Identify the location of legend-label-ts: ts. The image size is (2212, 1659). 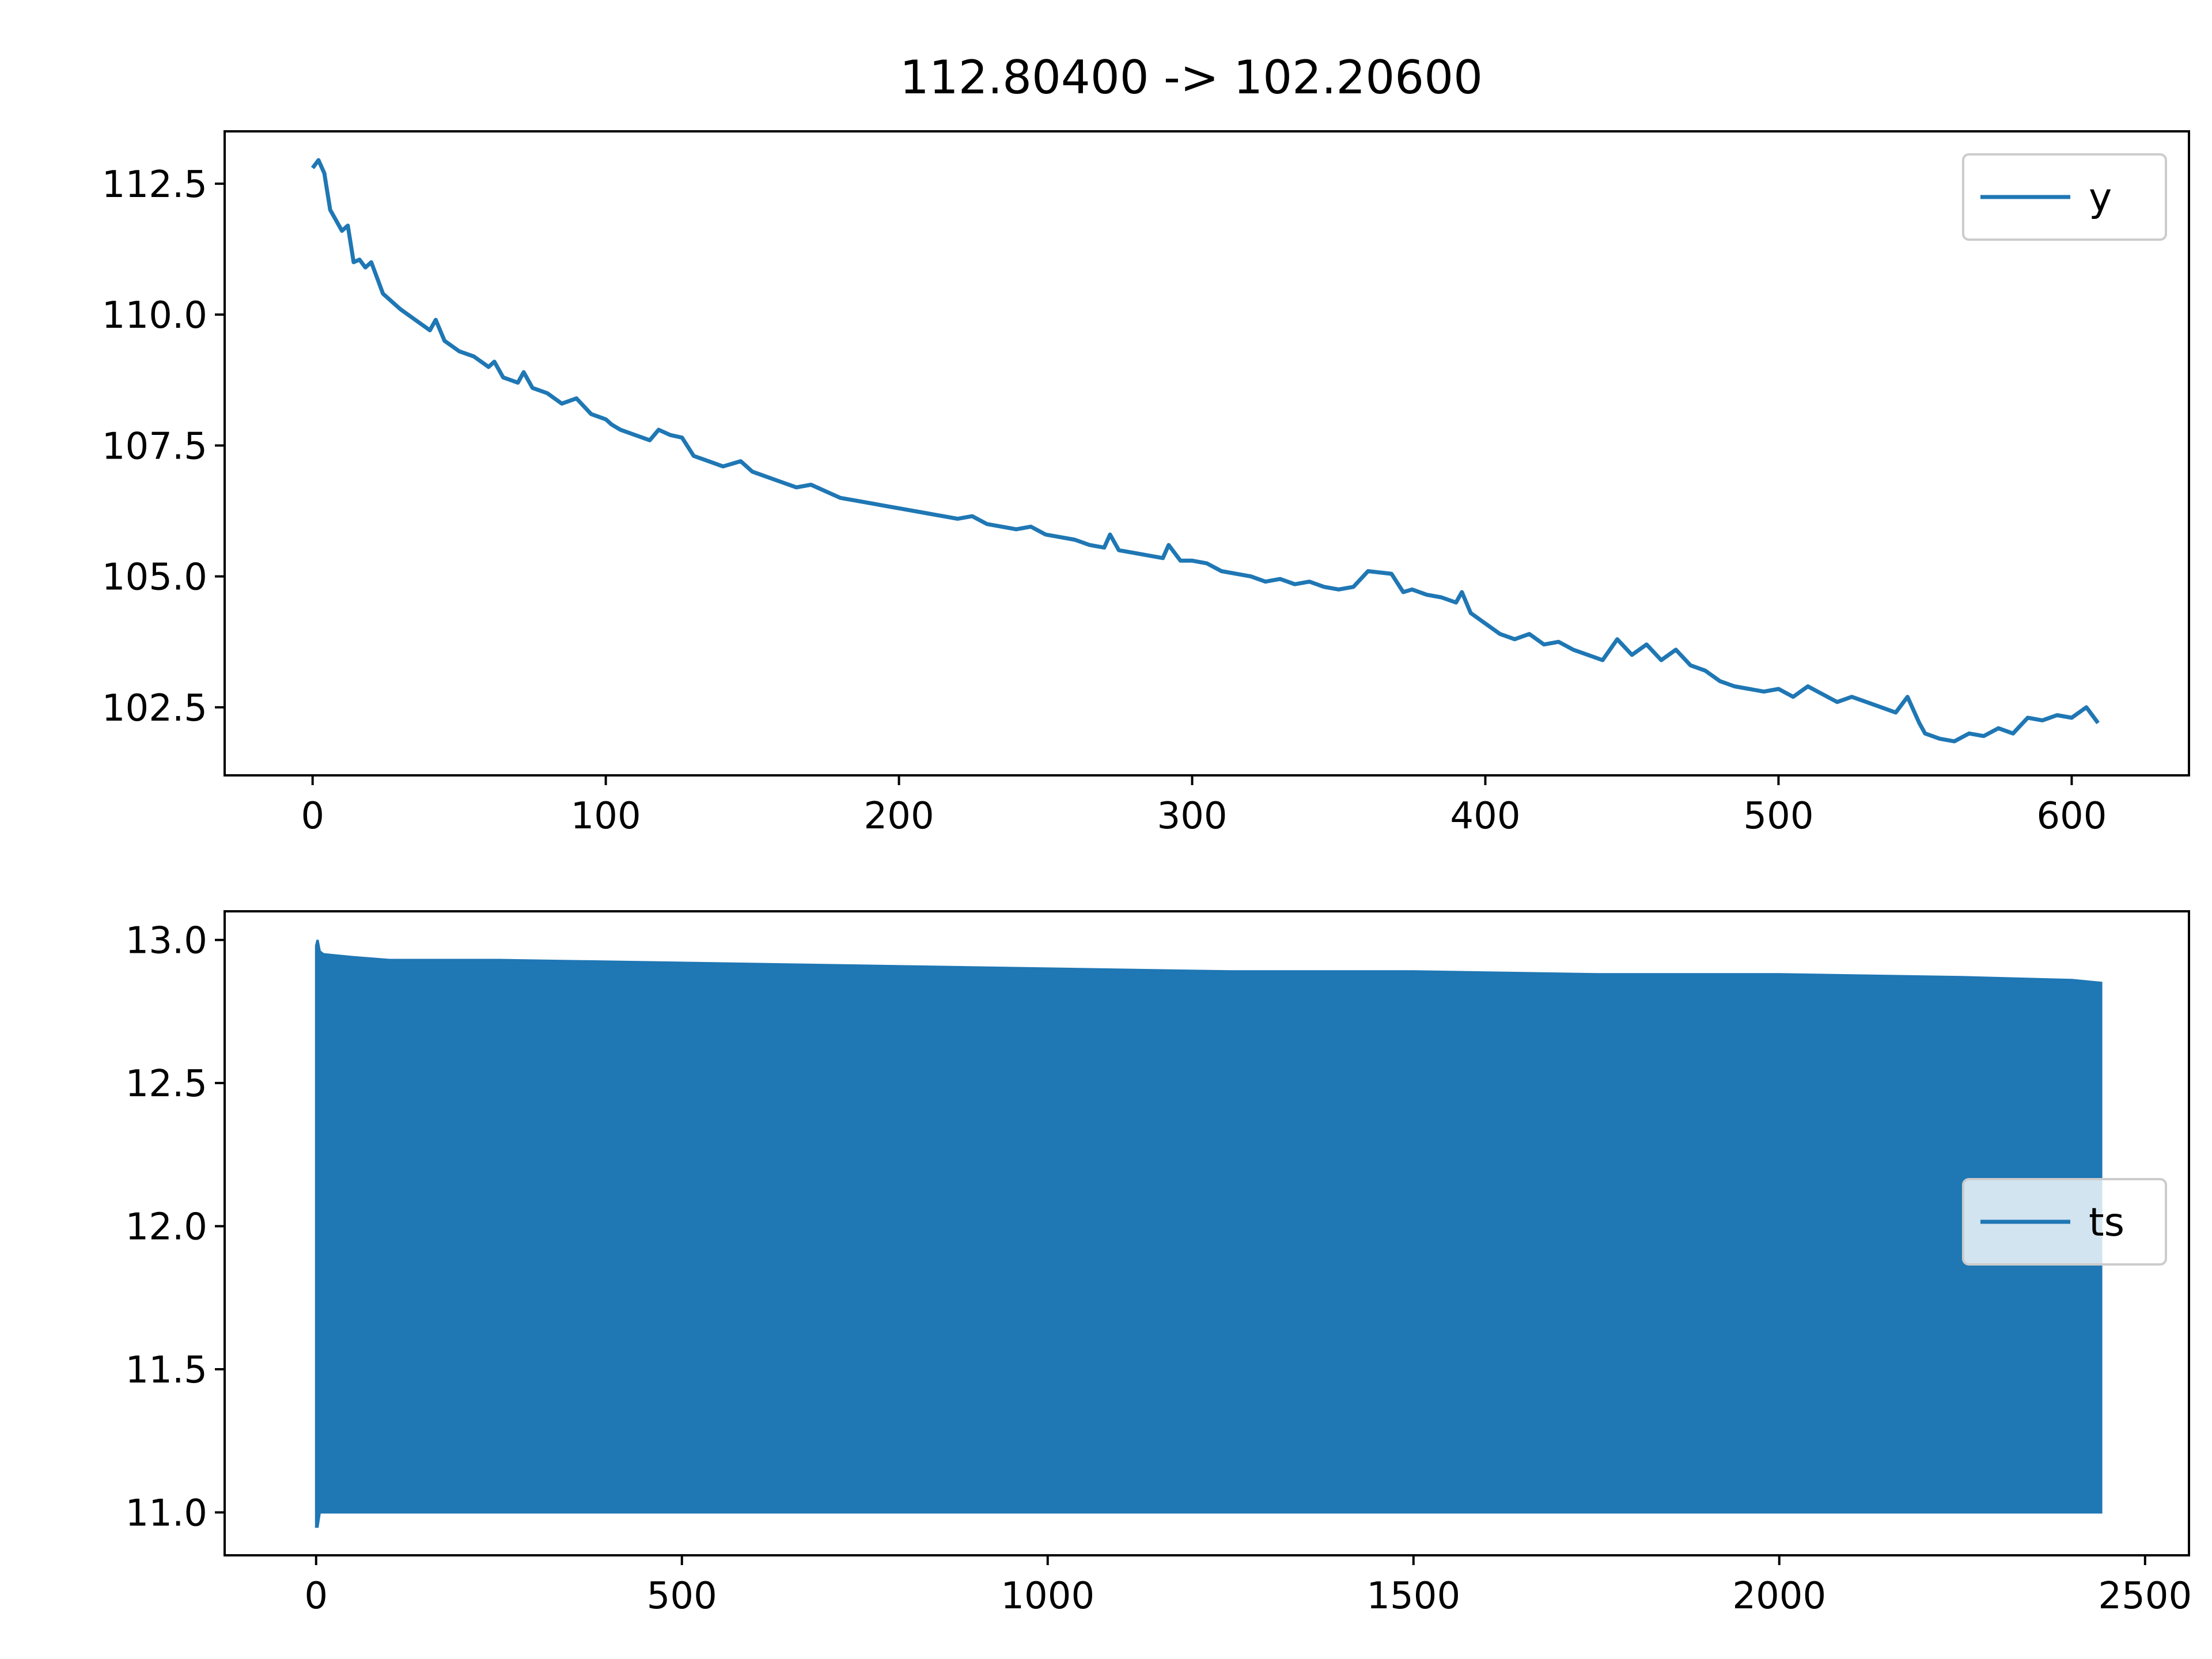
(2106, 1222).